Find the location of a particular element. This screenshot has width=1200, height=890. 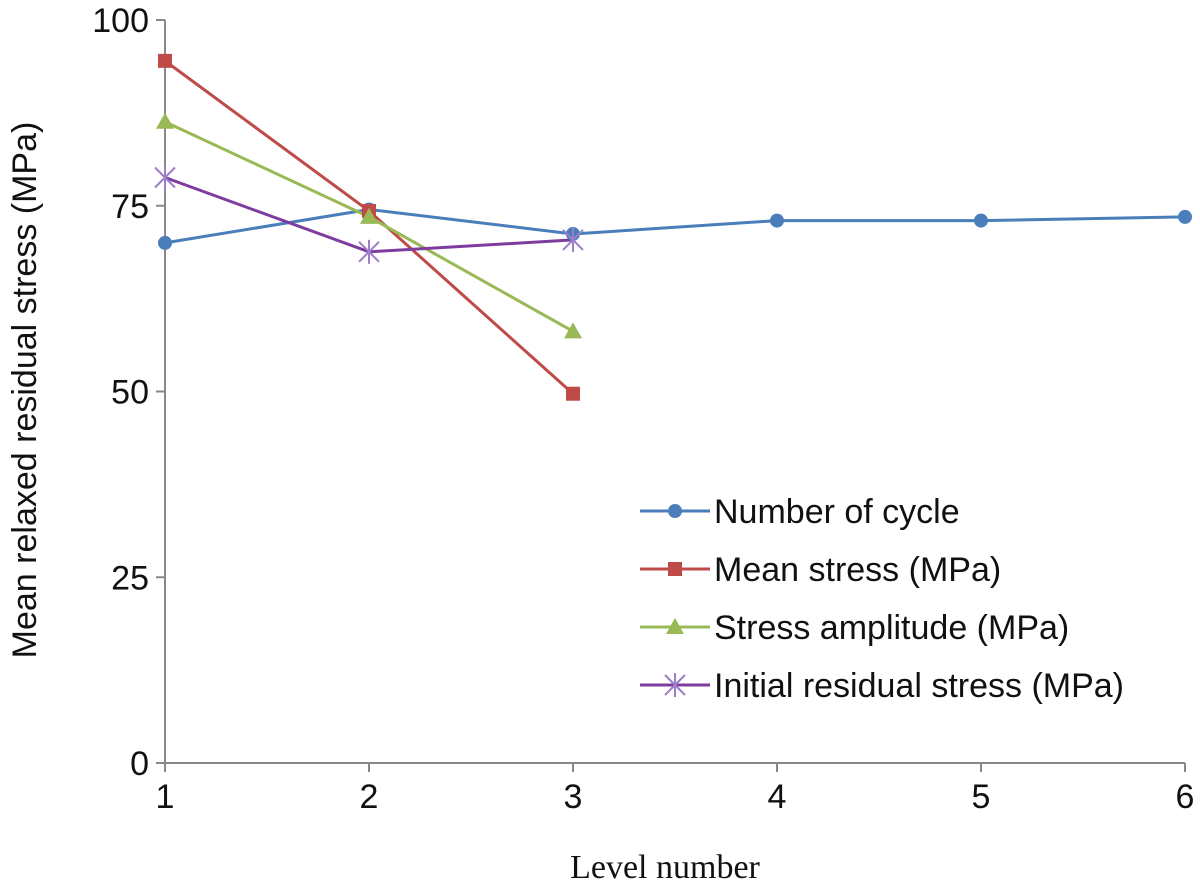

y-ticks: 0 25 50 75 100 is located at coordinates (128, 392).